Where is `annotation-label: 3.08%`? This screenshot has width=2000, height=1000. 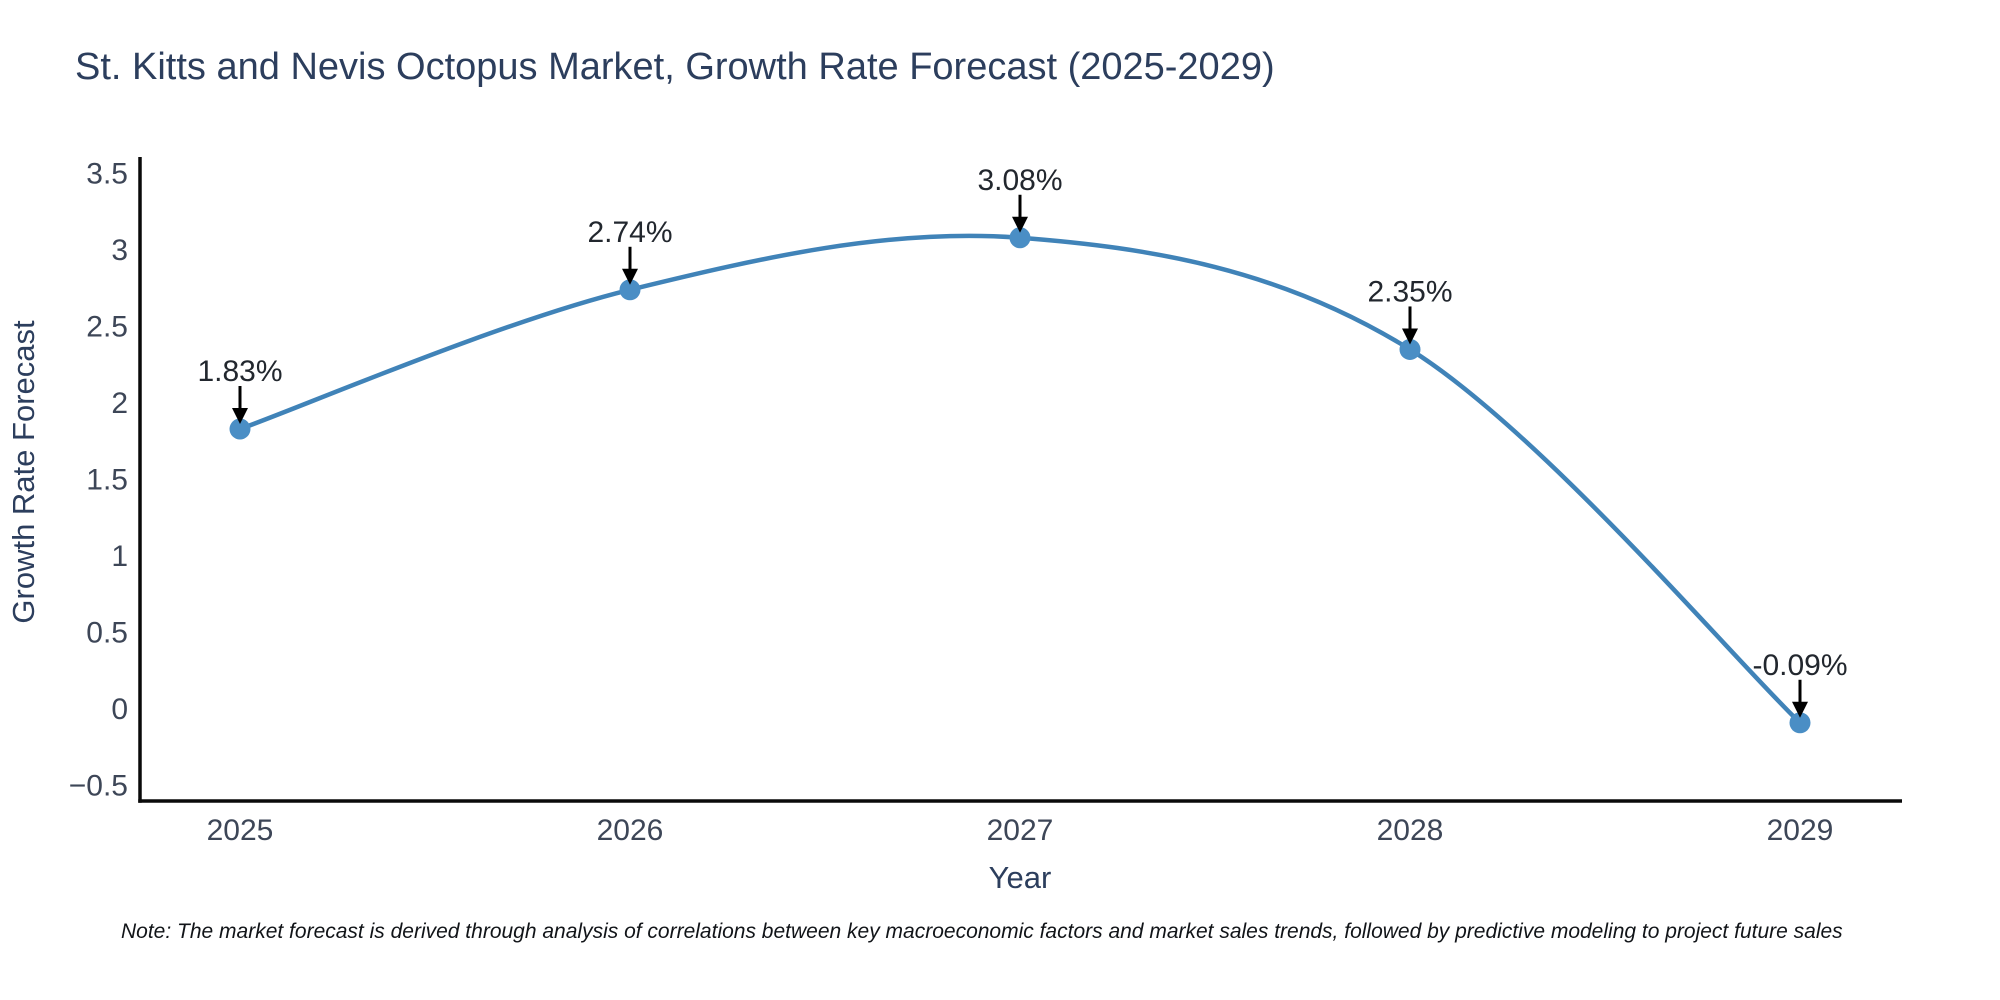 annotation-label: 3.08% is located at coordinates (1019, 180).